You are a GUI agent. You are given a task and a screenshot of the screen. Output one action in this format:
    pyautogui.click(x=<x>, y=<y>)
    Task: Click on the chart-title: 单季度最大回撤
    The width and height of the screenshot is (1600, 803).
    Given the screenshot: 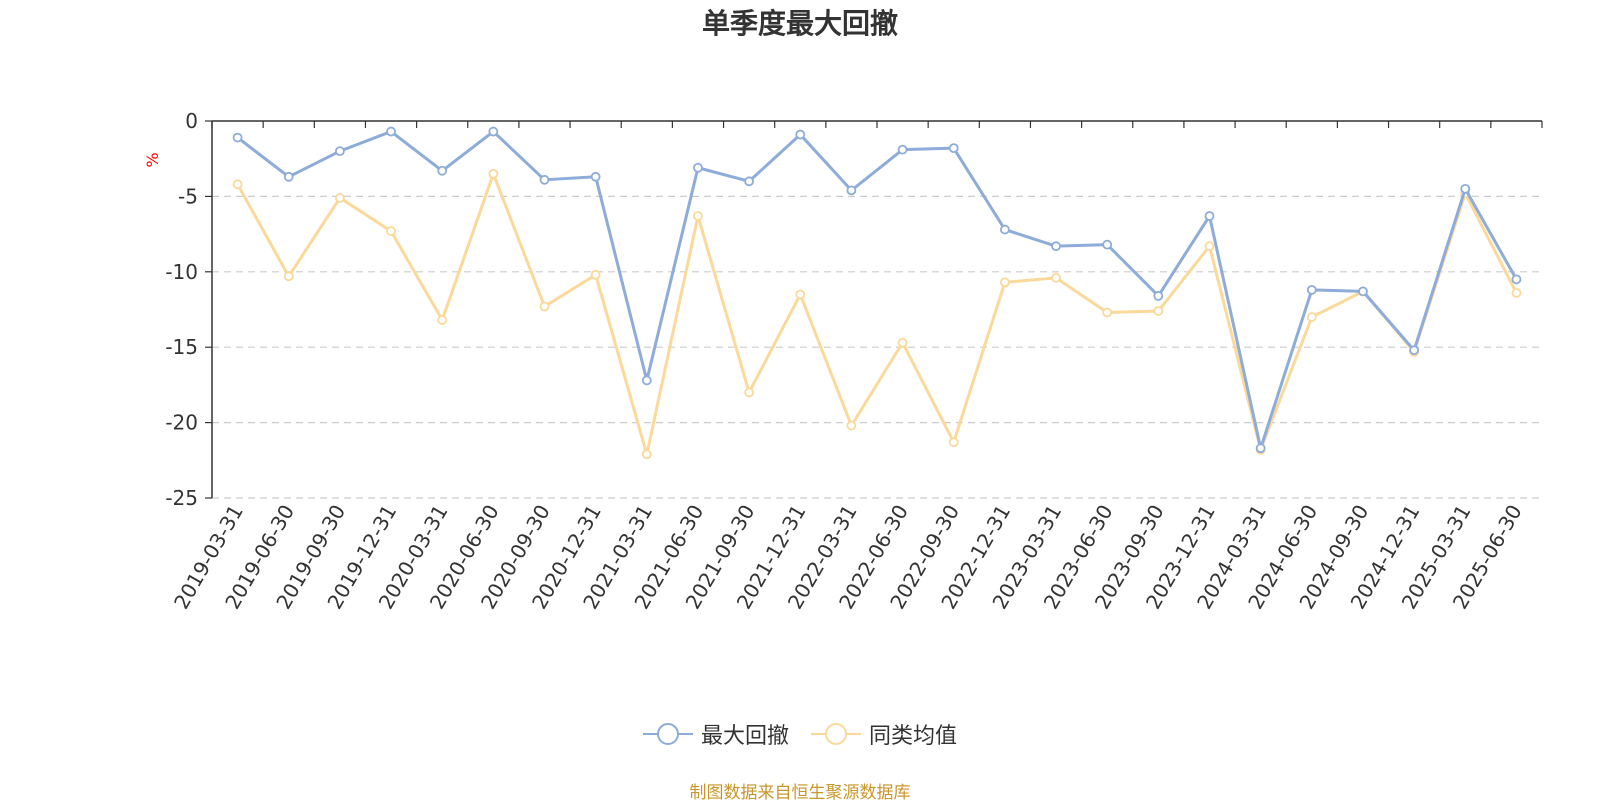 What is the action you would take?
    pyautogui.click(x=799, y=23)
    